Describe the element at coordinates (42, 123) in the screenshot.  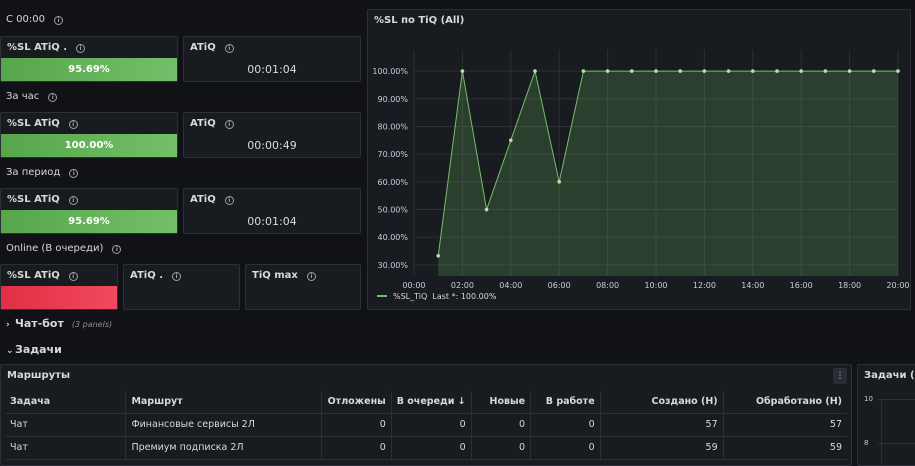
I see `panel-title: %SL ATiQ i` at that location.